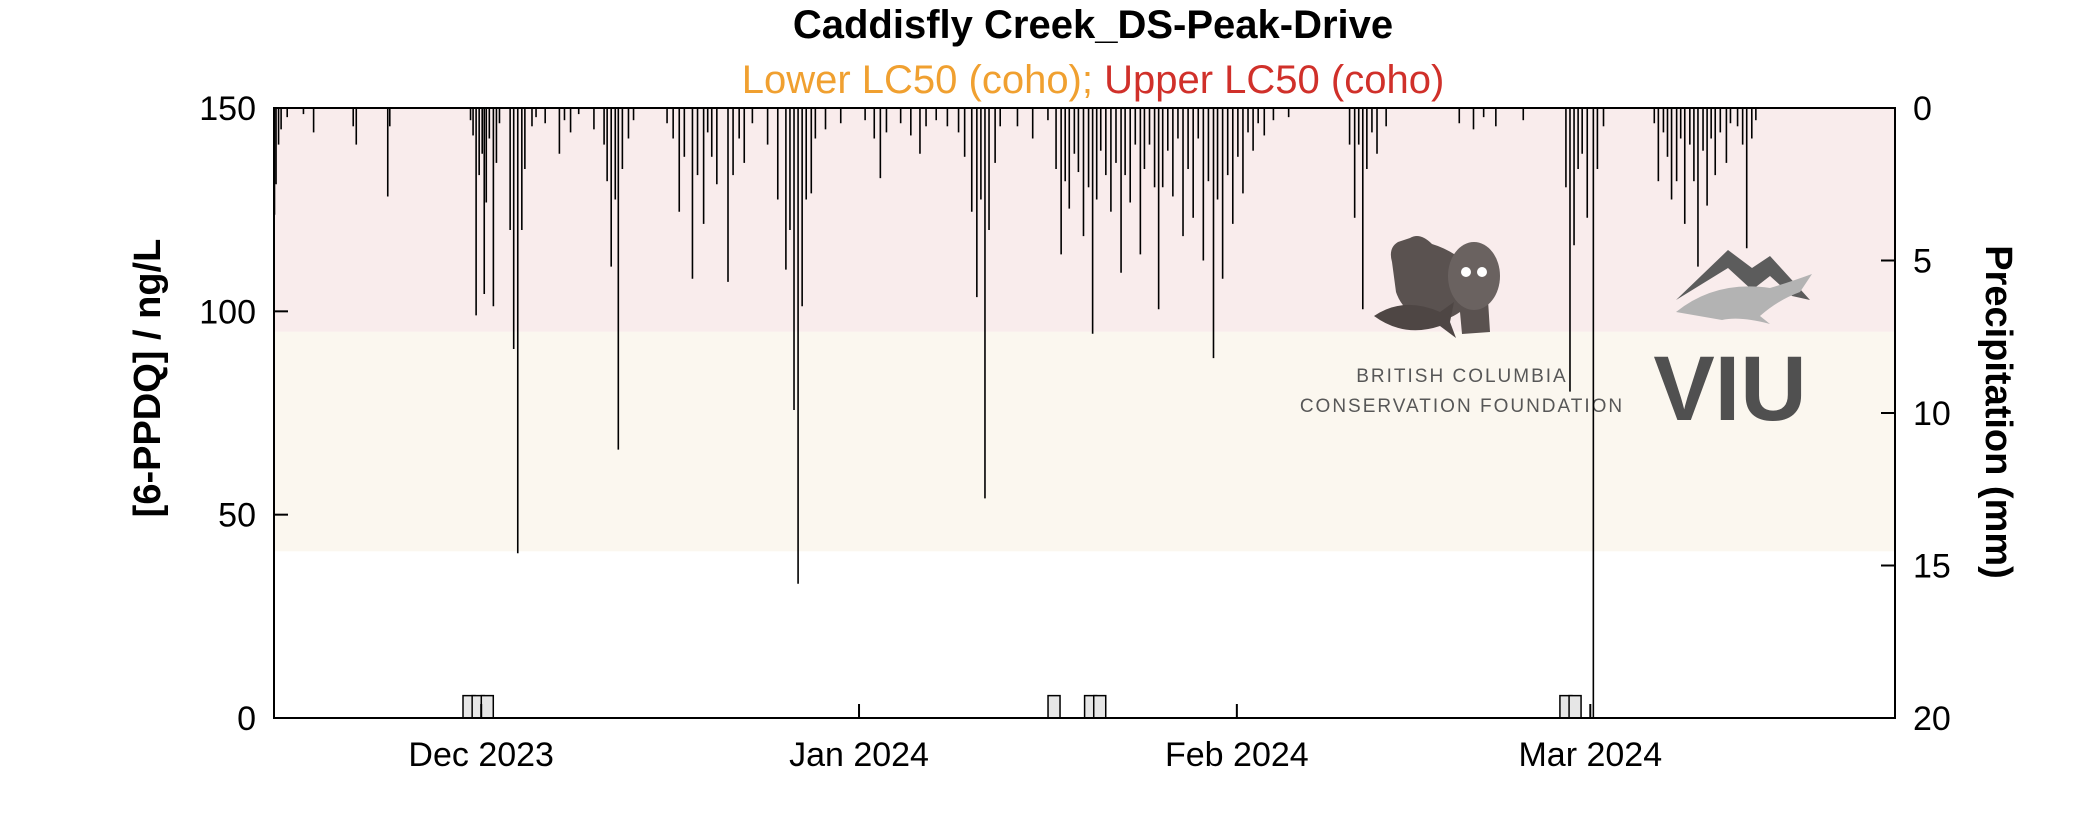 Image resolution: width=2083 pixels, height=838 pixels. What do you see at coordinates (227, 109) in the screenshot?
I see `y-tick-label: 150` at bounding box center [227, 109].